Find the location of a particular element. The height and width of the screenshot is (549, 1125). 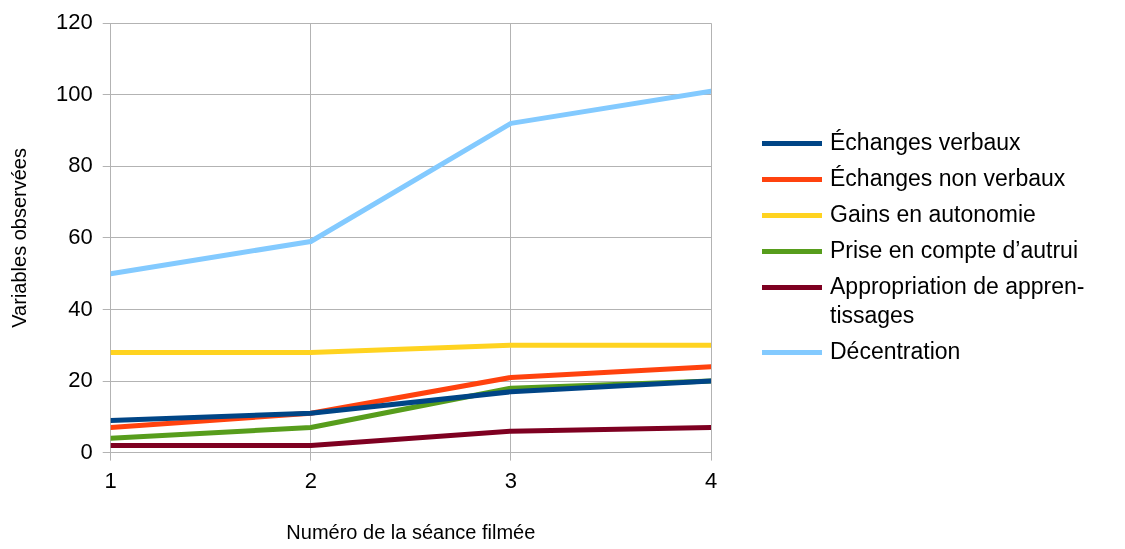

y-tick-label: 60 is located at coordinates (80, 236).